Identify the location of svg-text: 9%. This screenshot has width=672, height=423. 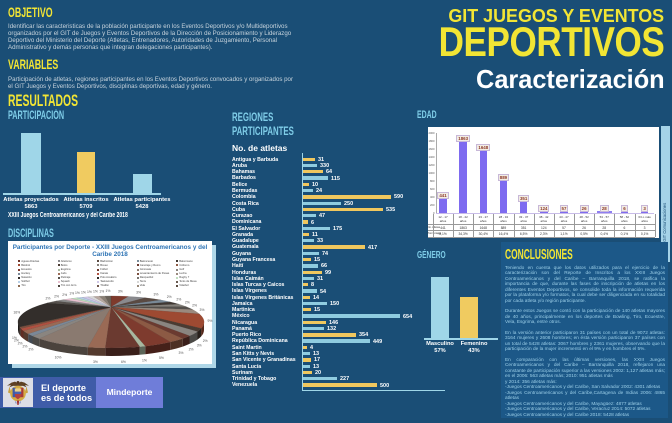
(210, 321).